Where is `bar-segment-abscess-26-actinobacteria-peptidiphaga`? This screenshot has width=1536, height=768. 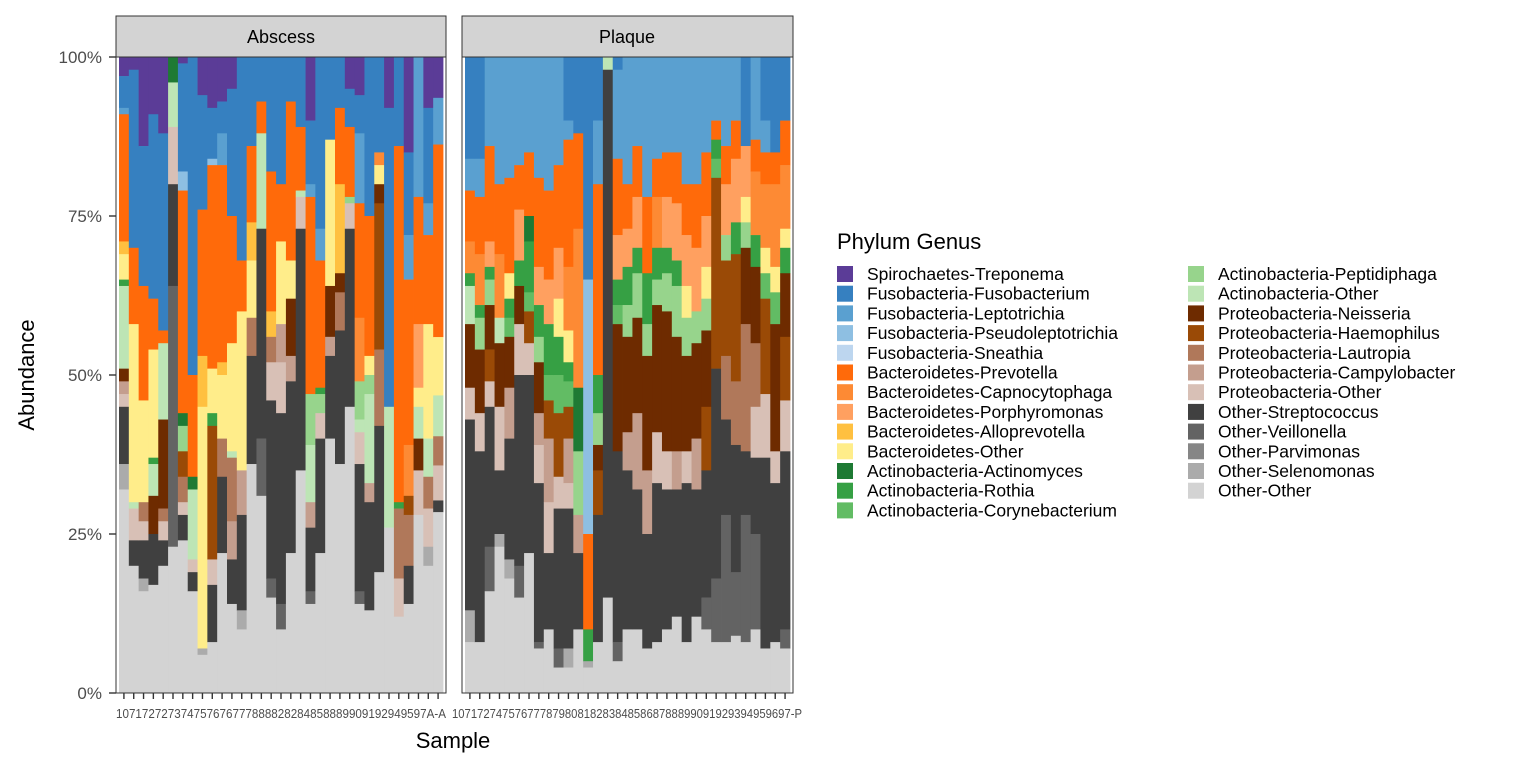 bar-segment-abscess-26-actinobacteria-peptidiphaga is located at coordinates (369, 385).